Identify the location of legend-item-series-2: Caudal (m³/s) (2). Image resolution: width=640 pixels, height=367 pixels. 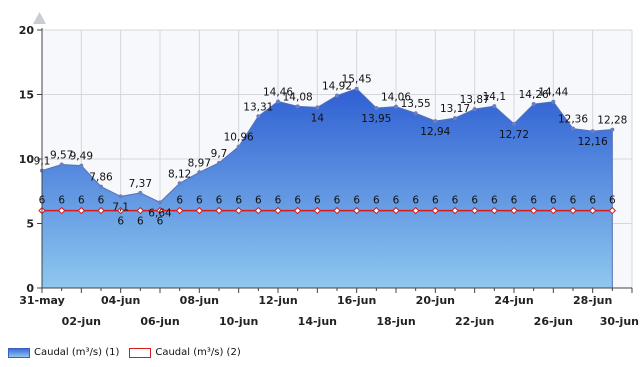
(185, 352).